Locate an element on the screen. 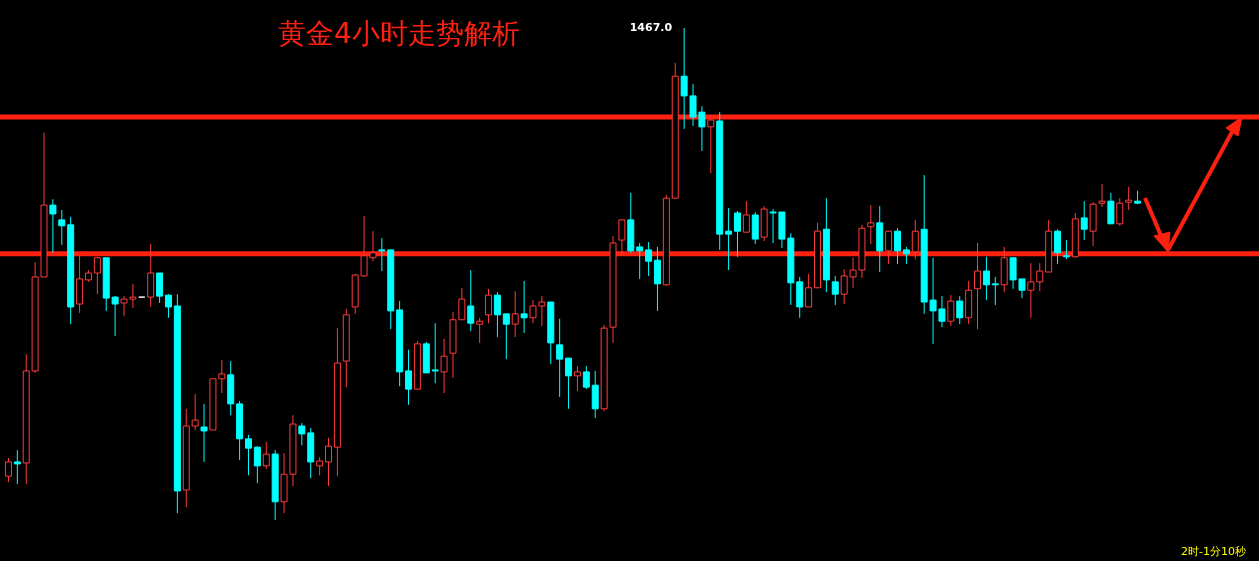 The image size is (1259, 561). chart-title: 黄金4小时走势解析 is located at coordinates (399, 33).